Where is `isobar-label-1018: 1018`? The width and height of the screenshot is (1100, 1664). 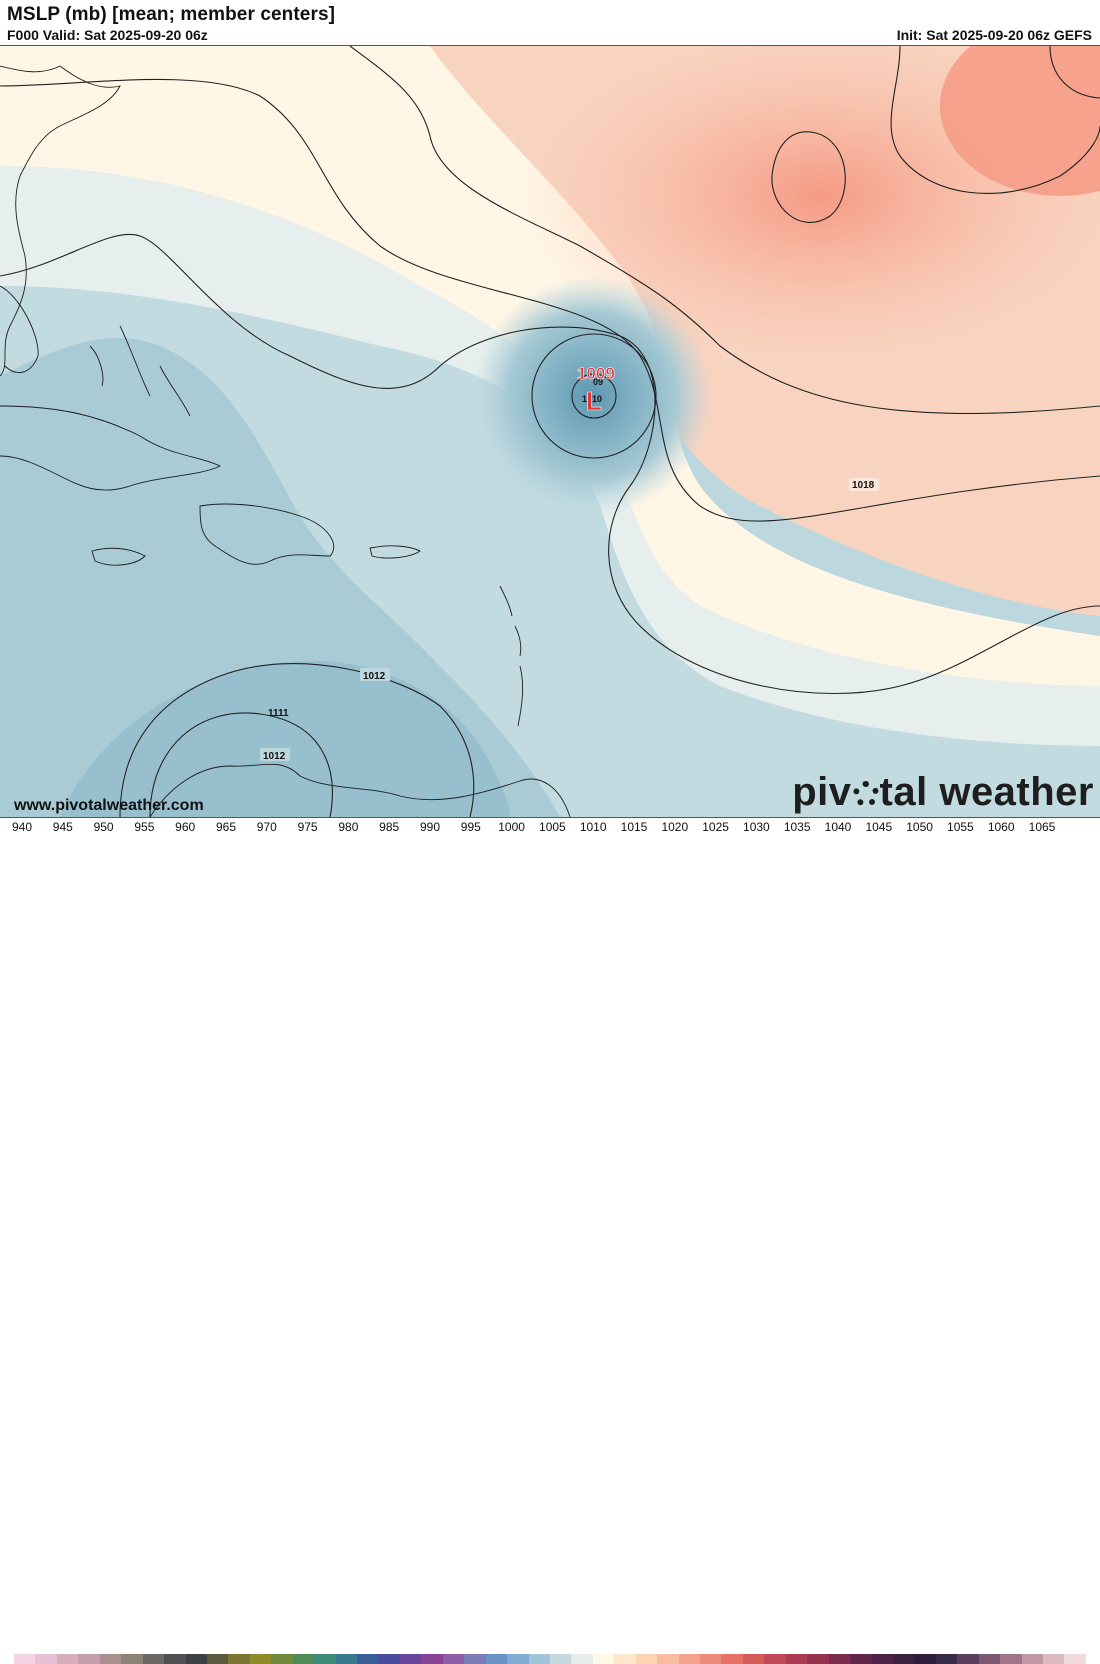 isobar-label-1018: 1018 is located at coordinates (863, 485).